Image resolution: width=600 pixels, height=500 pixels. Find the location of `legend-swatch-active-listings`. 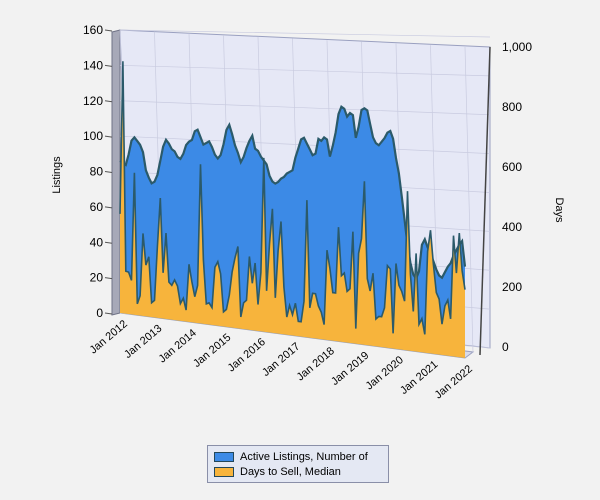

legend-swatch-active-listings is located at coordinates (224, 456).